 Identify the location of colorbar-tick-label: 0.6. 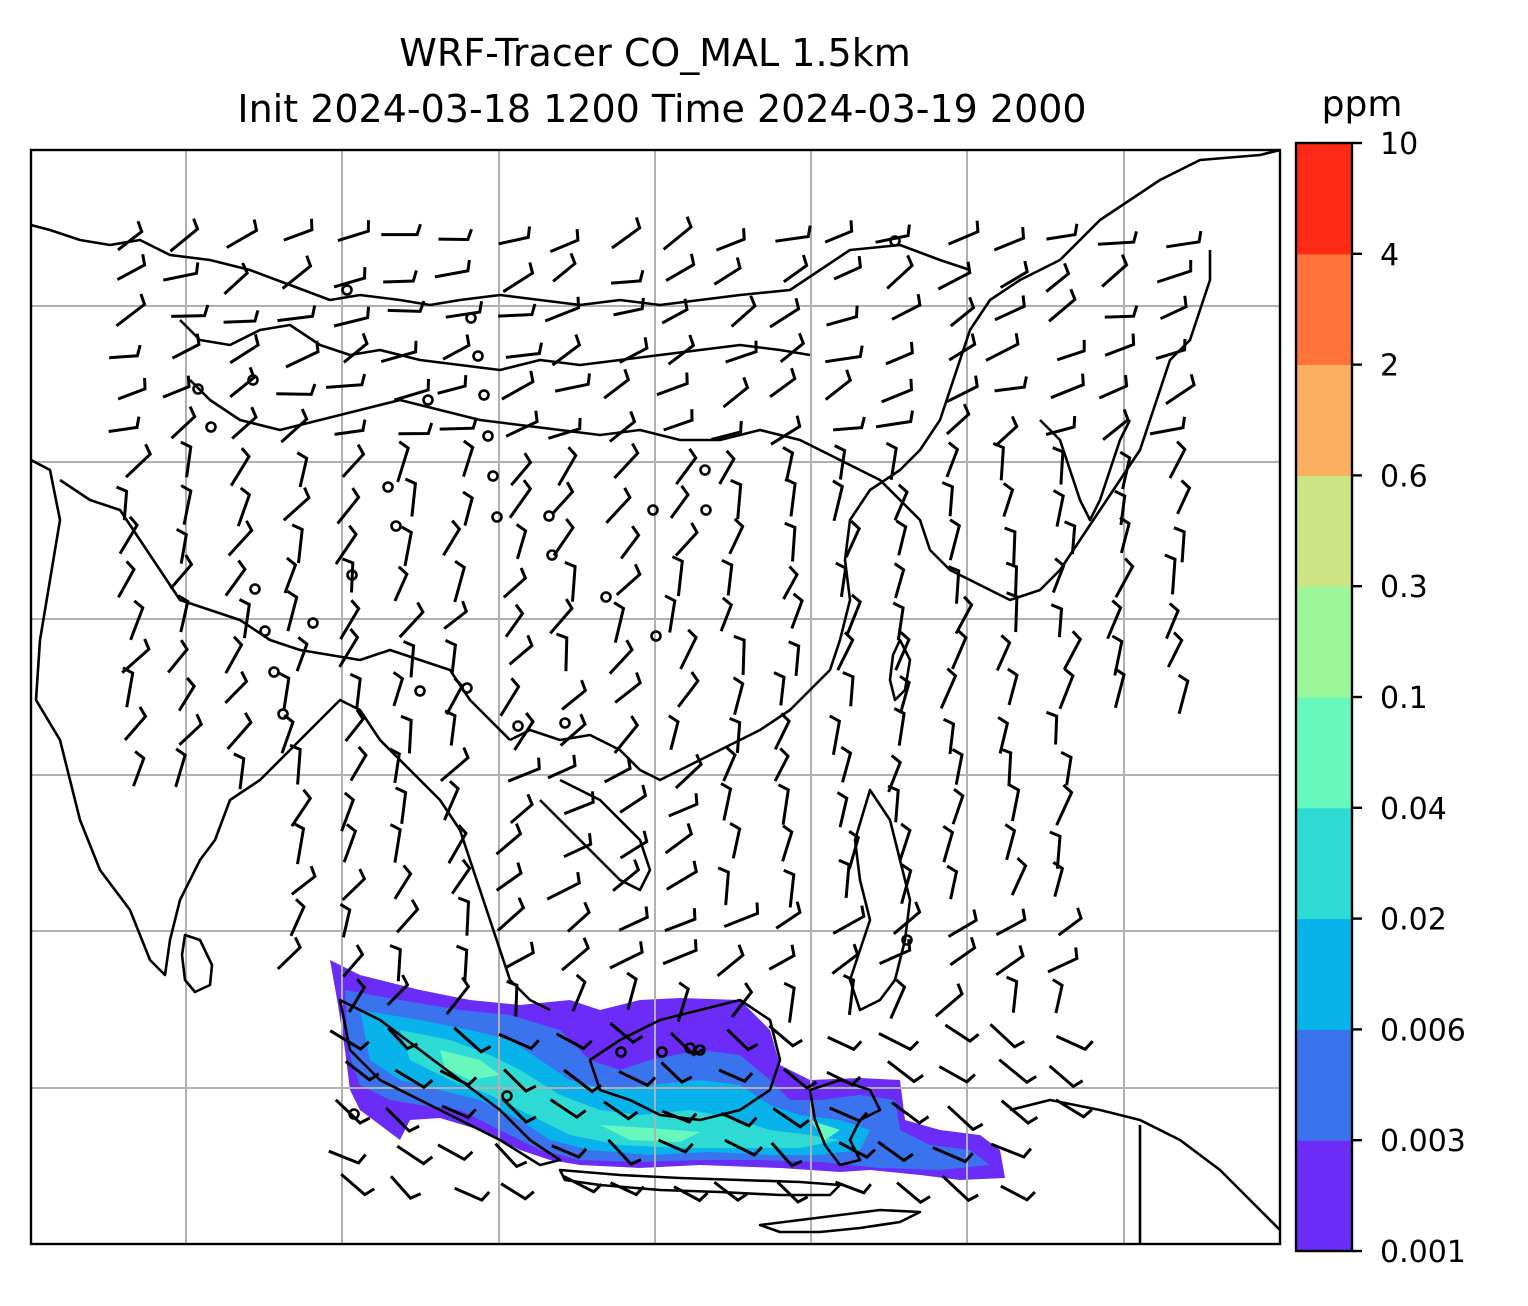
(1404, 476).